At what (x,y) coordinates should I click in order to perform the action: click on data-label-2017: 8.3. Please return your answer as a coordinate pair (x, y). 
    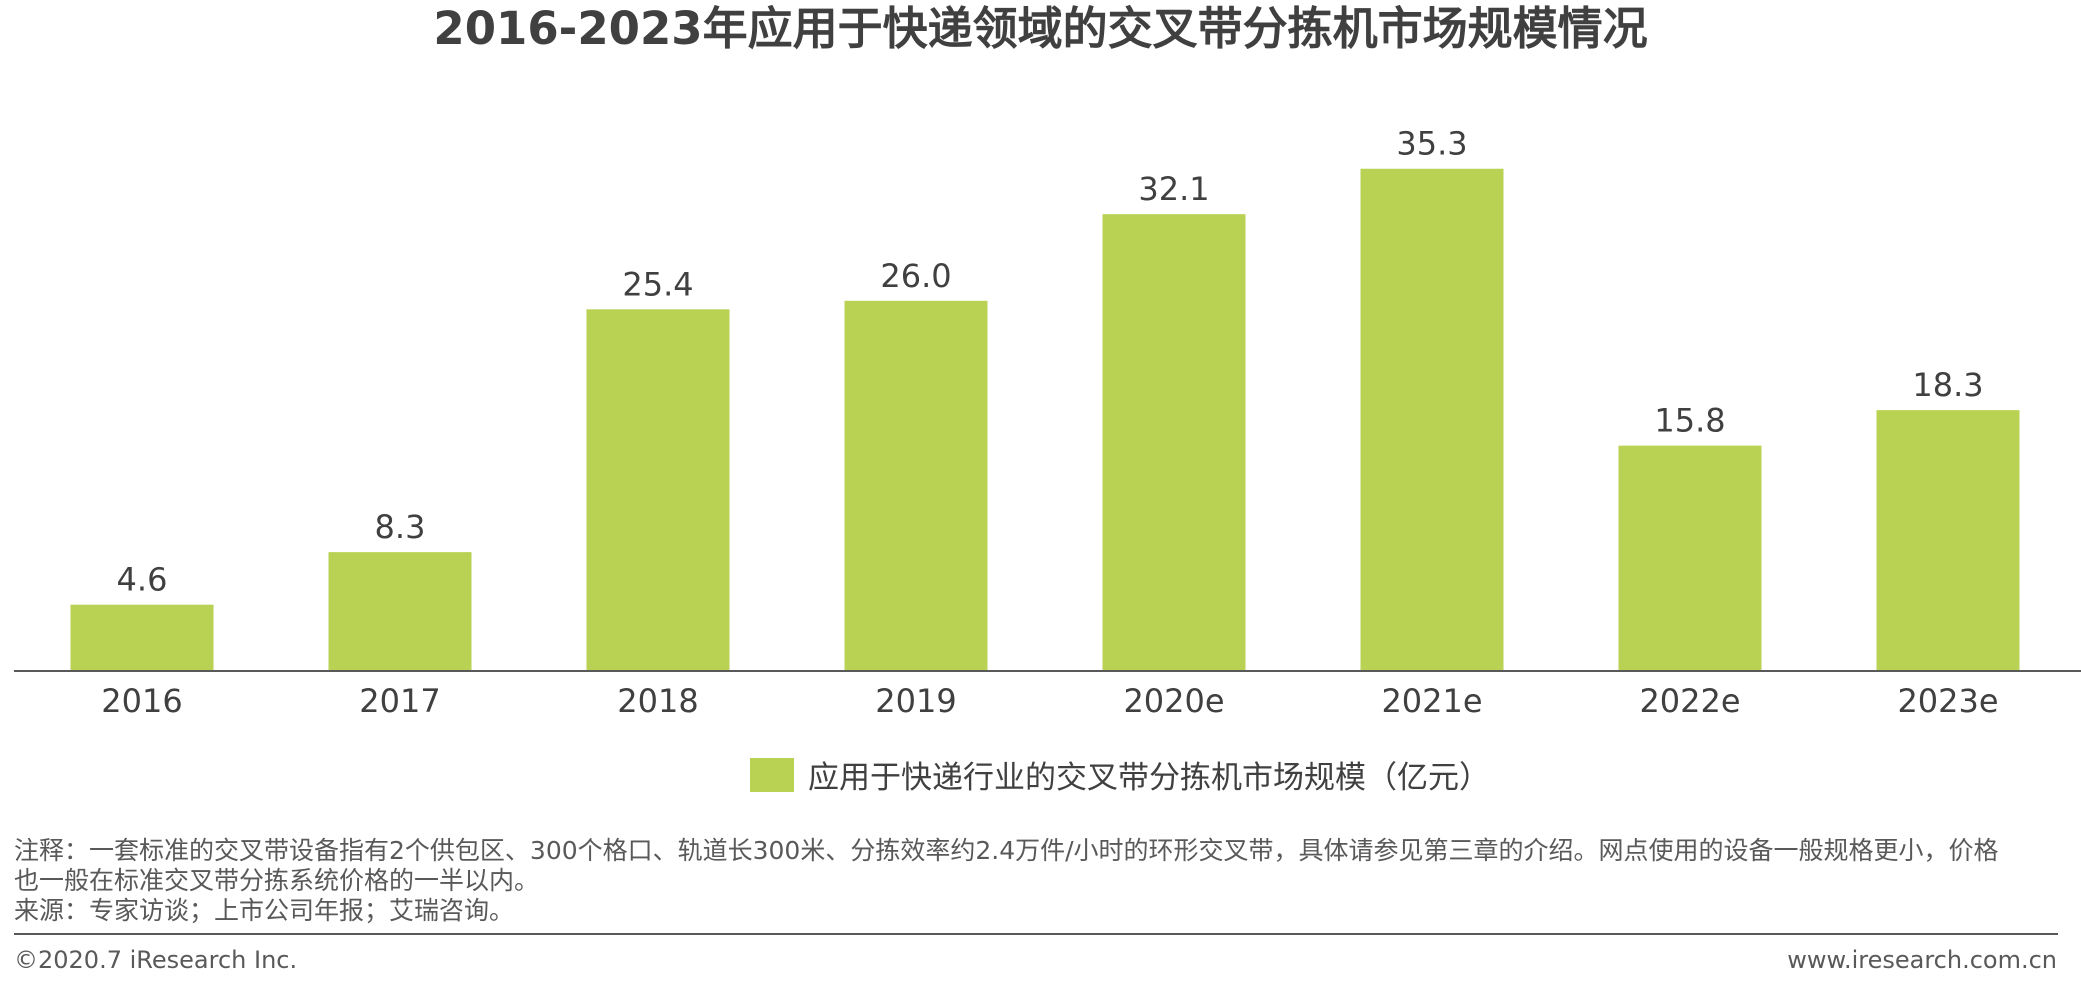
    Looking at the image, I should click on (400, 527).